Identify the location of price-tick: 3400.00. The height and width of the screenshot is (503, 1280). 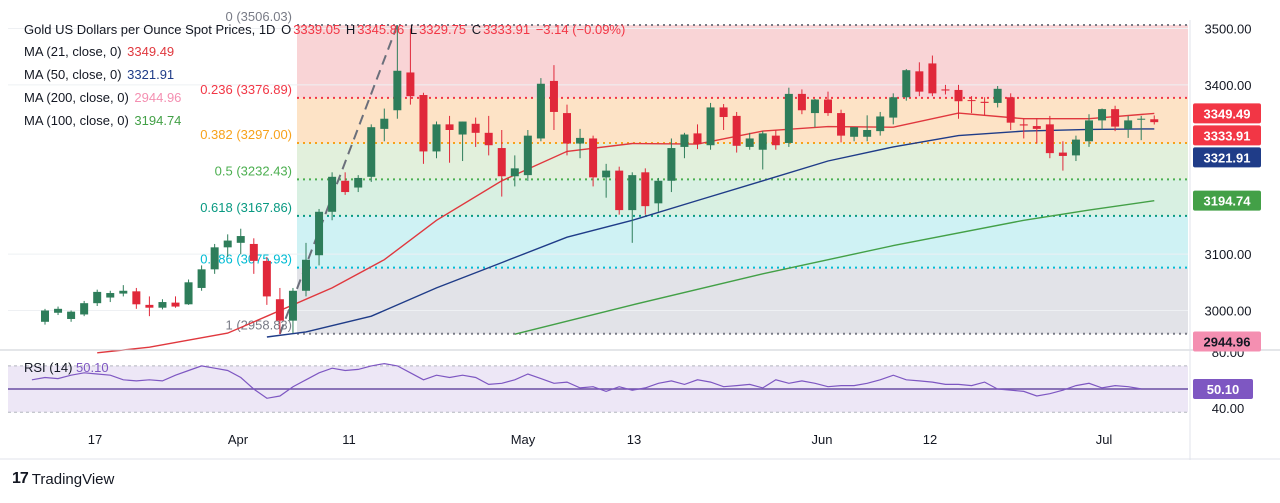
(1228, 85).